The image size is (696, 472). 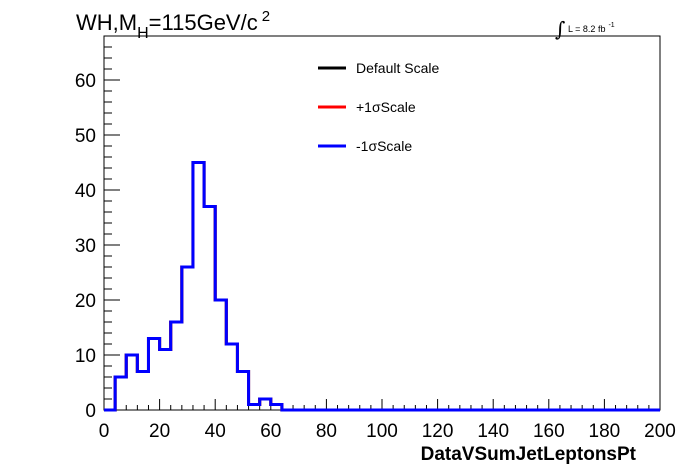 I want to click on x-tick-label: 120, so click(x=438, y=431).